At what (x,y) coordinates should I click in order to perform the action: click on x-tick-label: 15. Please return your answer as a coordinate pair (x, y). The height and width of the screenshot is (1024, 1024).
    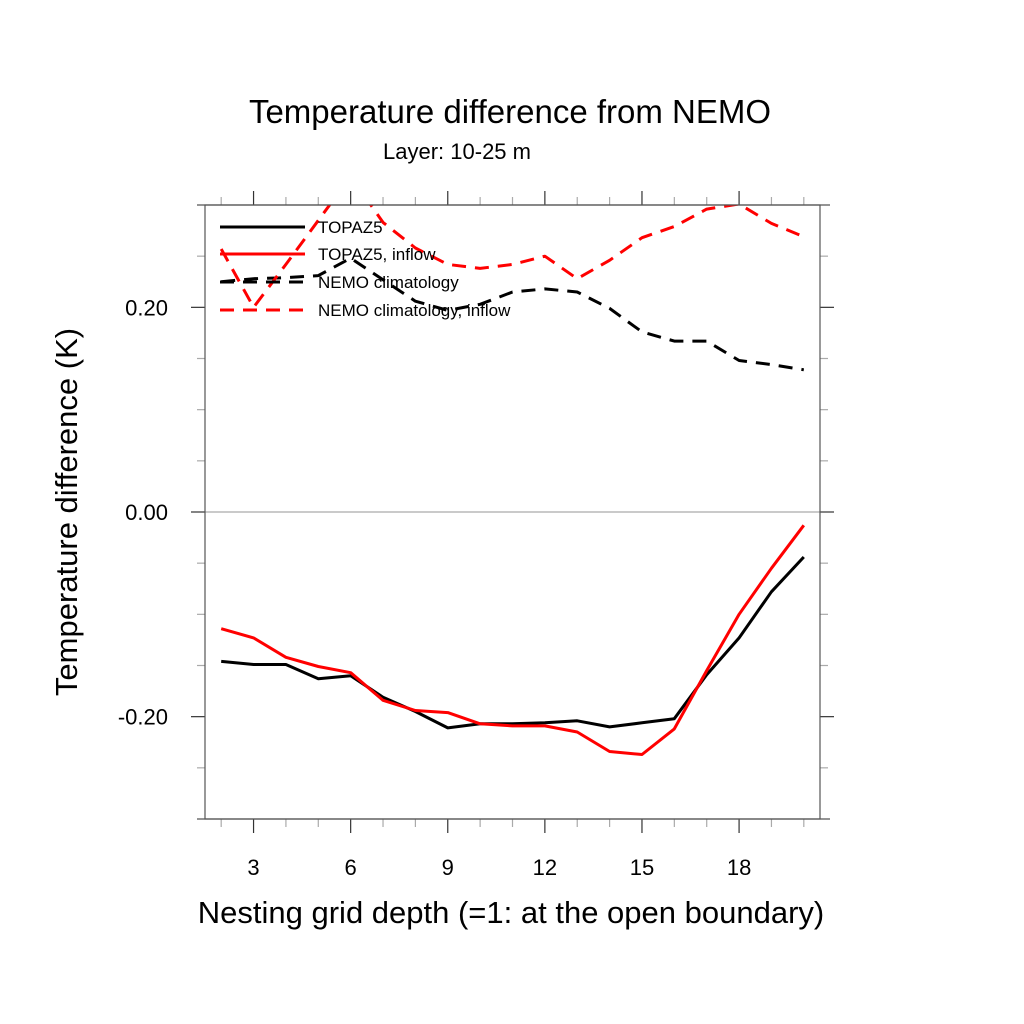
    Looking at the image, I should click on (642, 867).